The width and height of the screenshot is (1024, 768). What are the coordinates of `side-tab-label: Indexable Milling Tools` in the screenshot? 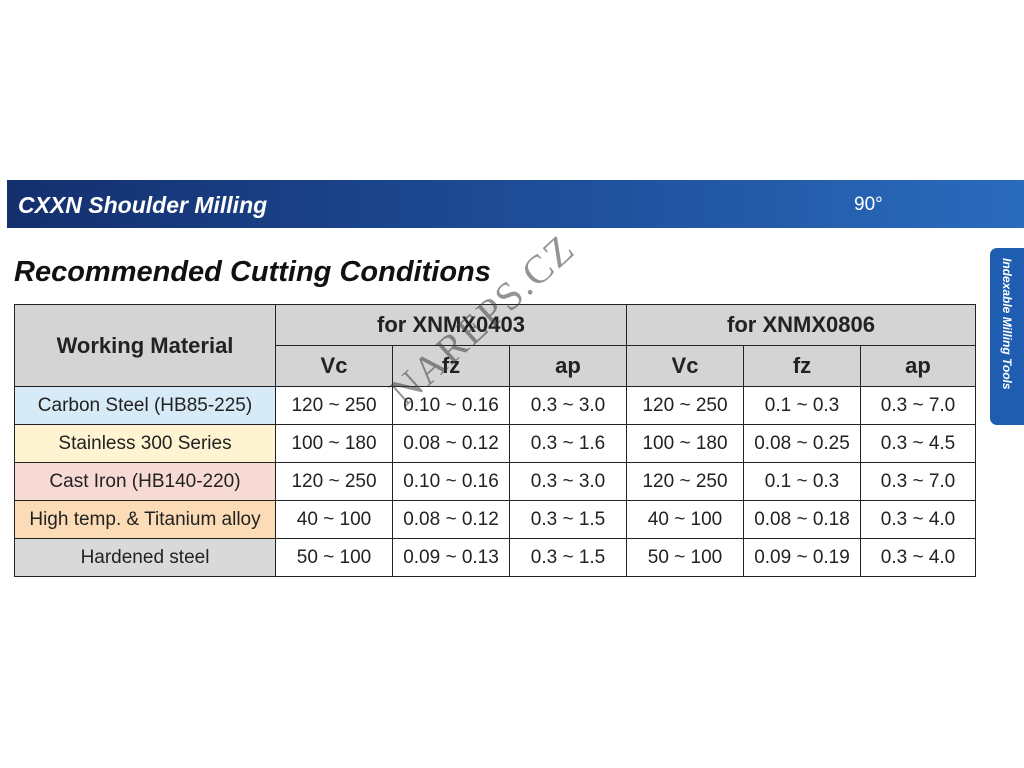 It's located at (1007, 324).